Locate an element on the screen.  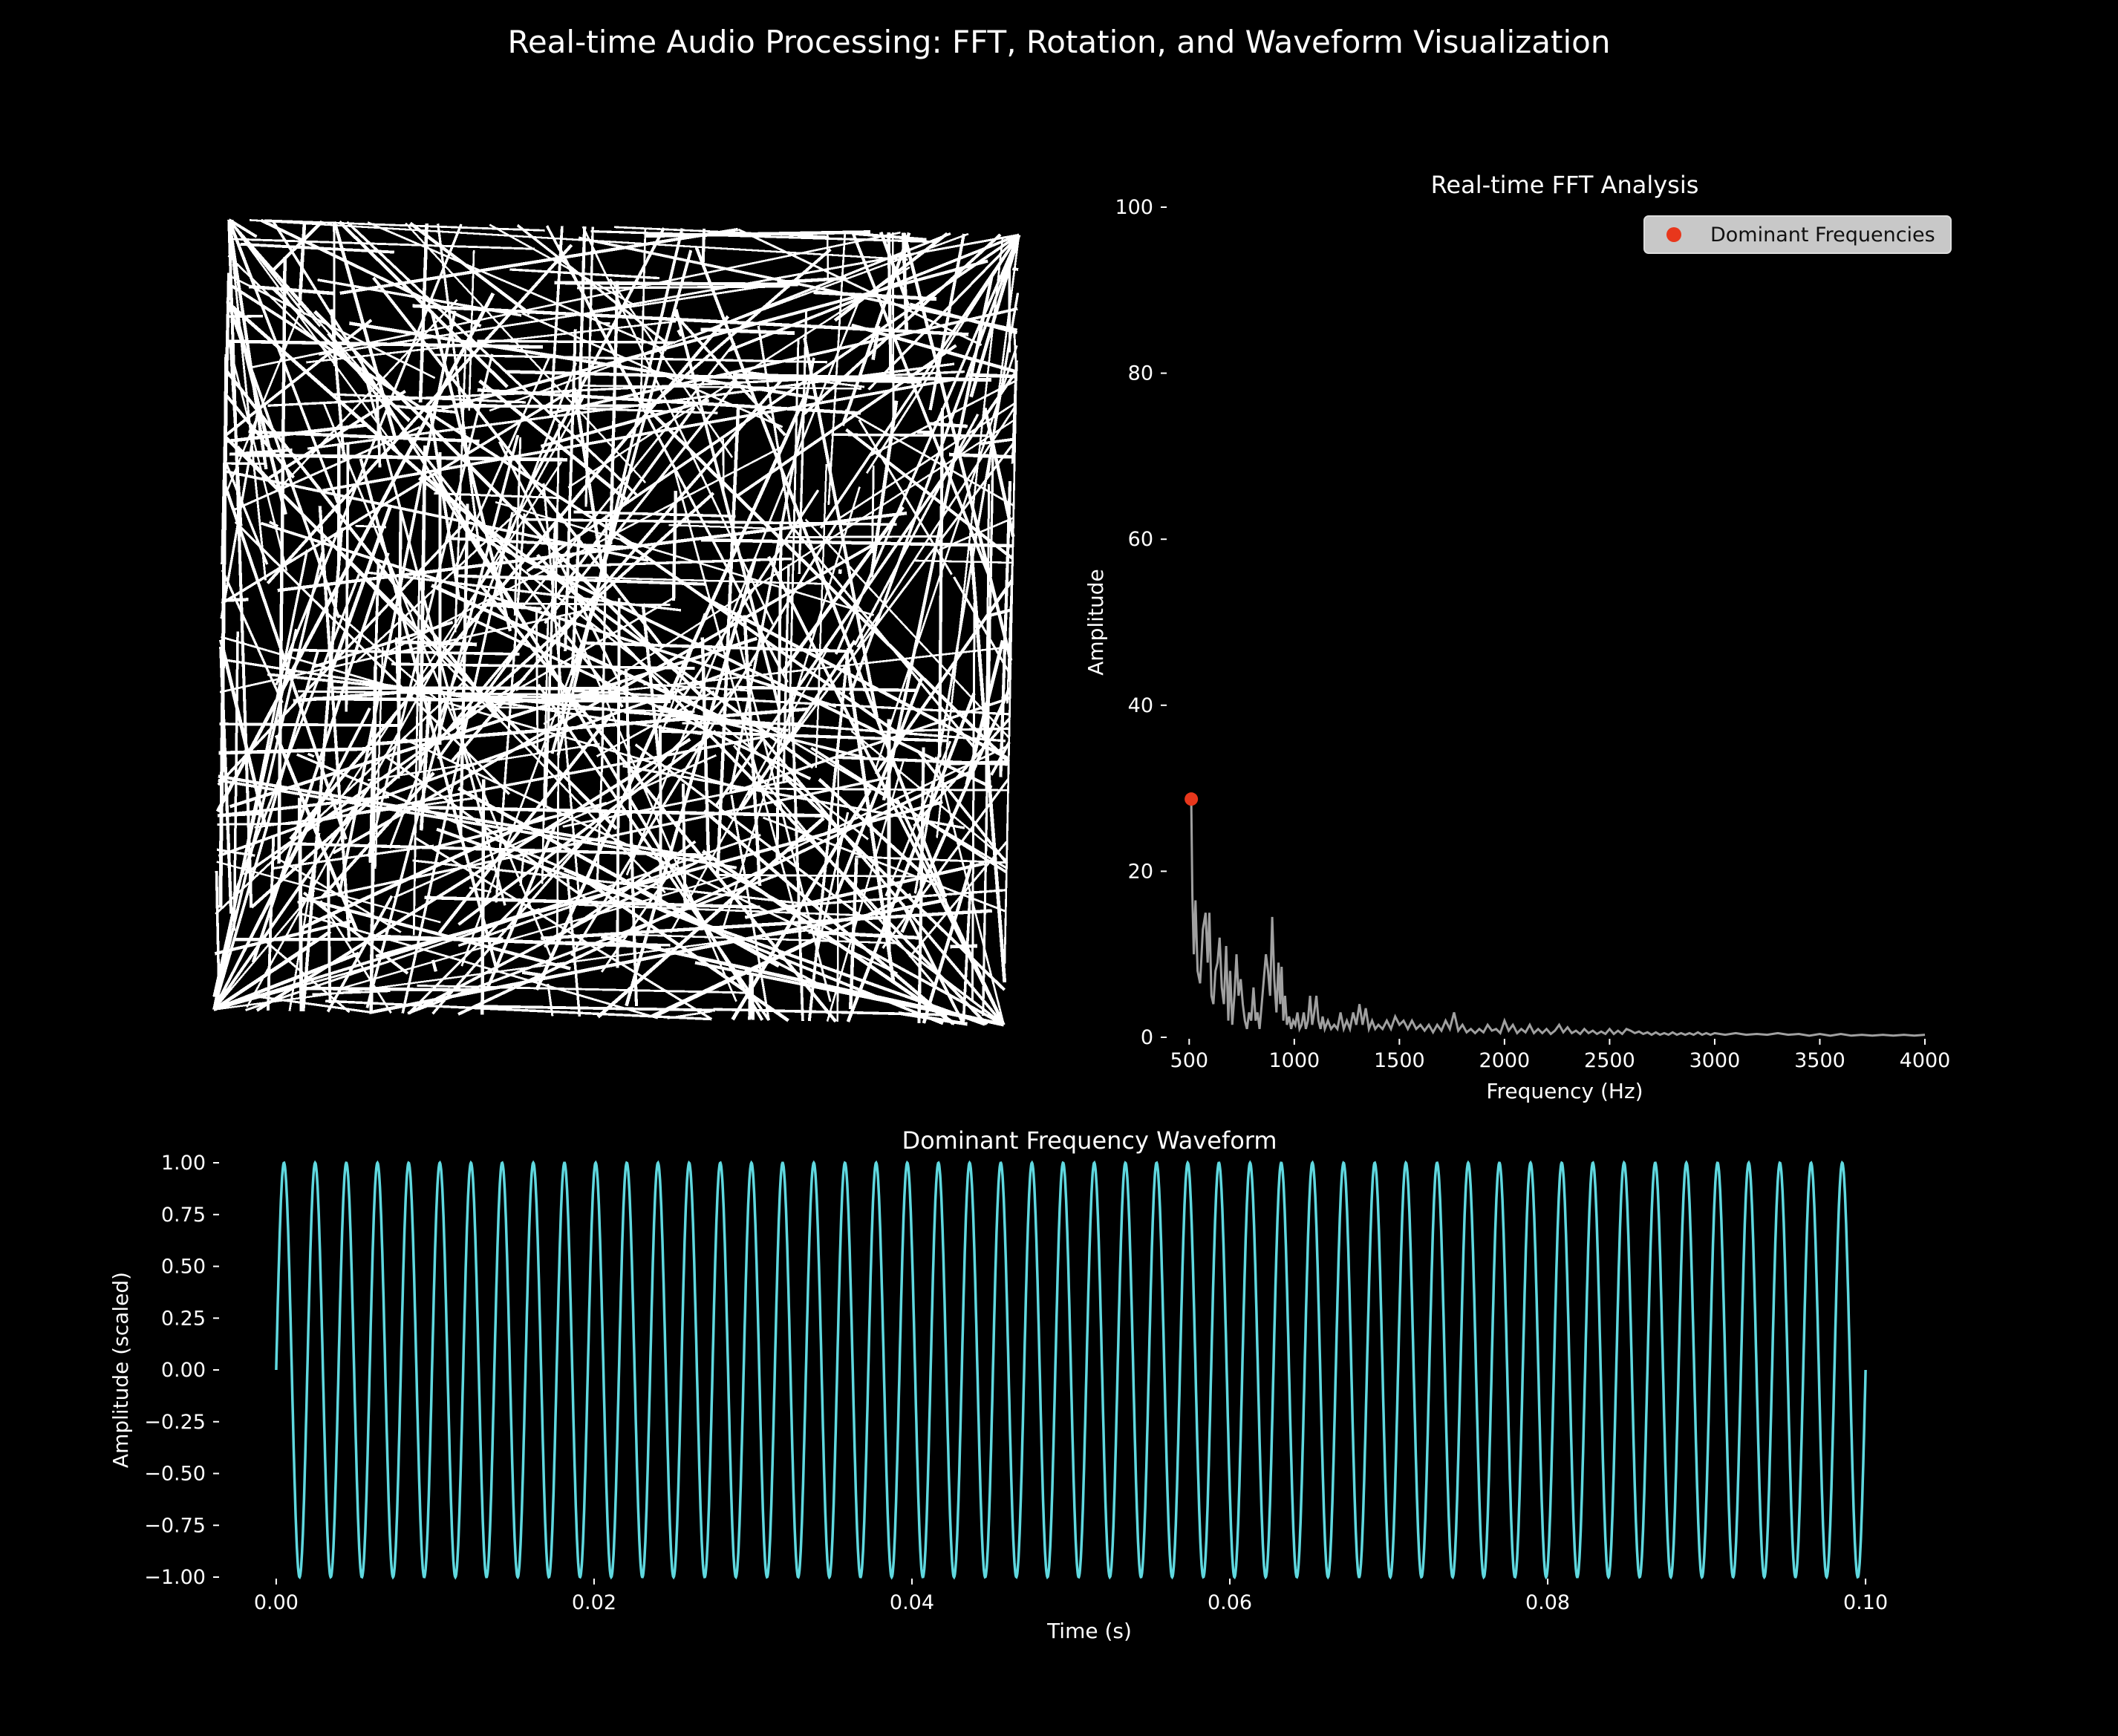
fft-x-tick-label: 1500 is located at coordinates (1400, 1060).